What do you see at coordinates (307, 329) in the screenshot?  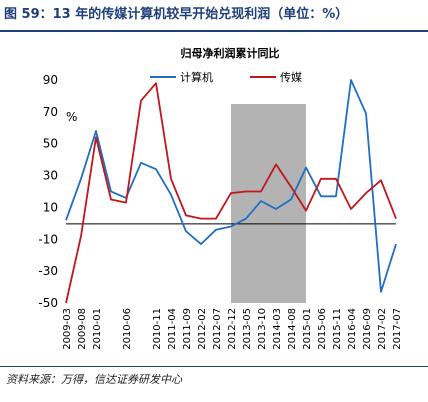 I see `x-tick-label: 2015-01` at bounding box center [307, 329].